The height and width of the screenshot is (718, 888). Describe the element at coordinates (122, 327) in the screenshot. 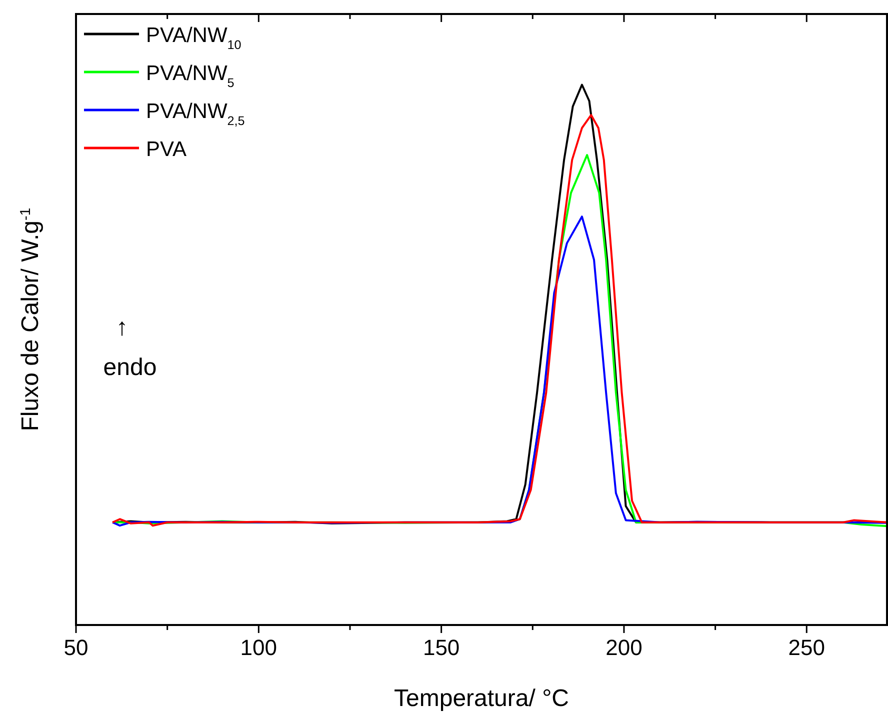

I see `annotation: ↑` at that location.